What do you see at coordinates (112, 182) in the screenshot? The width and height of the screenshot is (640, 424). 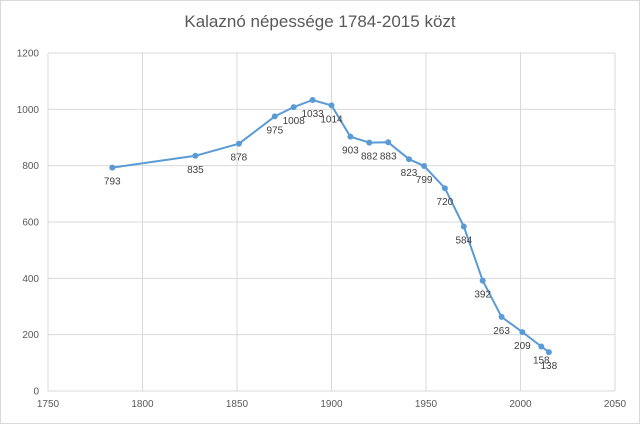 I see `data-label: 793` at bounding box center [112, 182].